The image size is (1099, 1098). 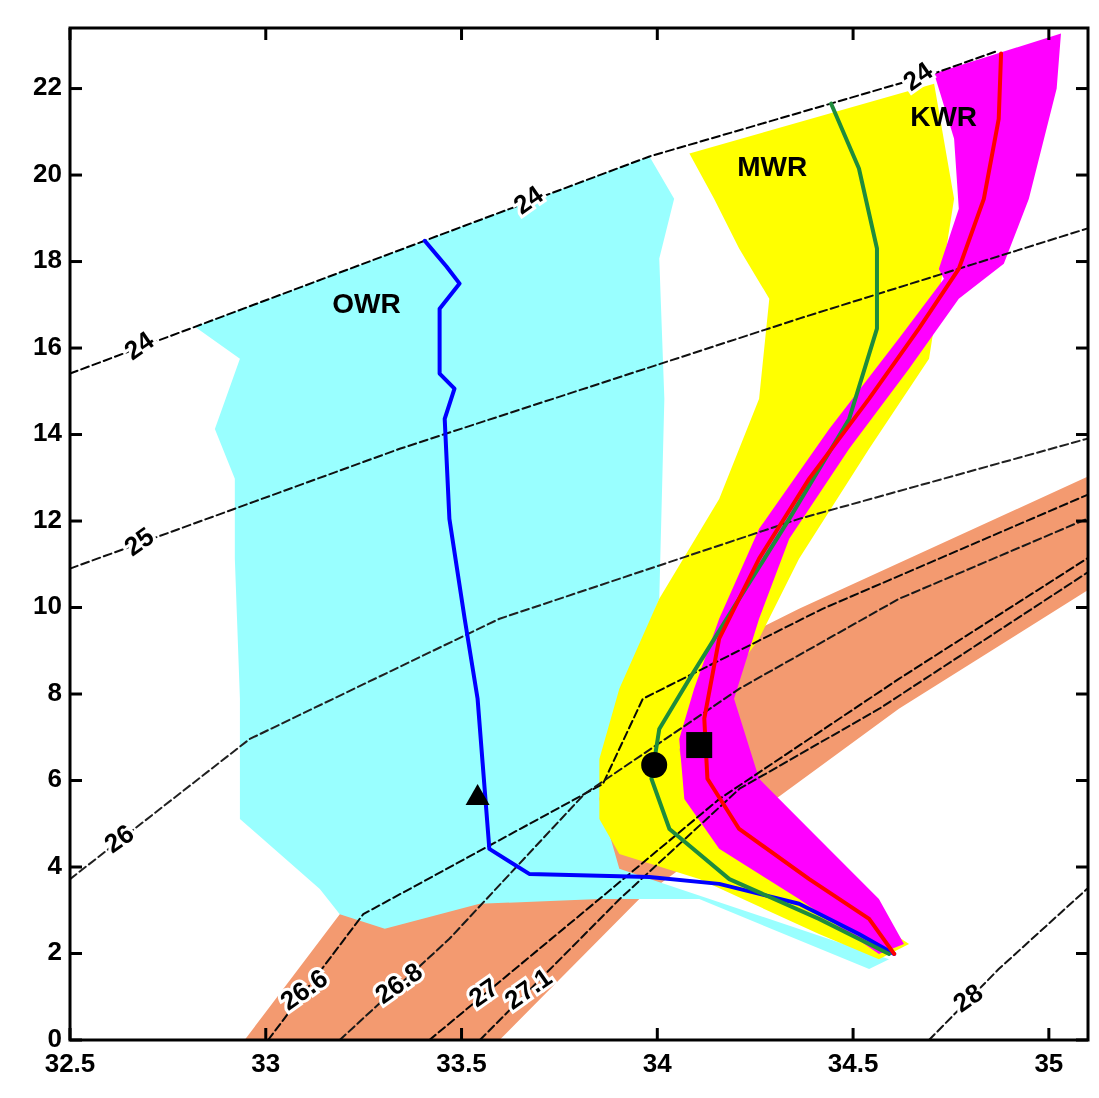 What do you see at coordinates (54, 951) in the screenshot?
I see `y-tick-label: 2` at bounding box center [54, 951].